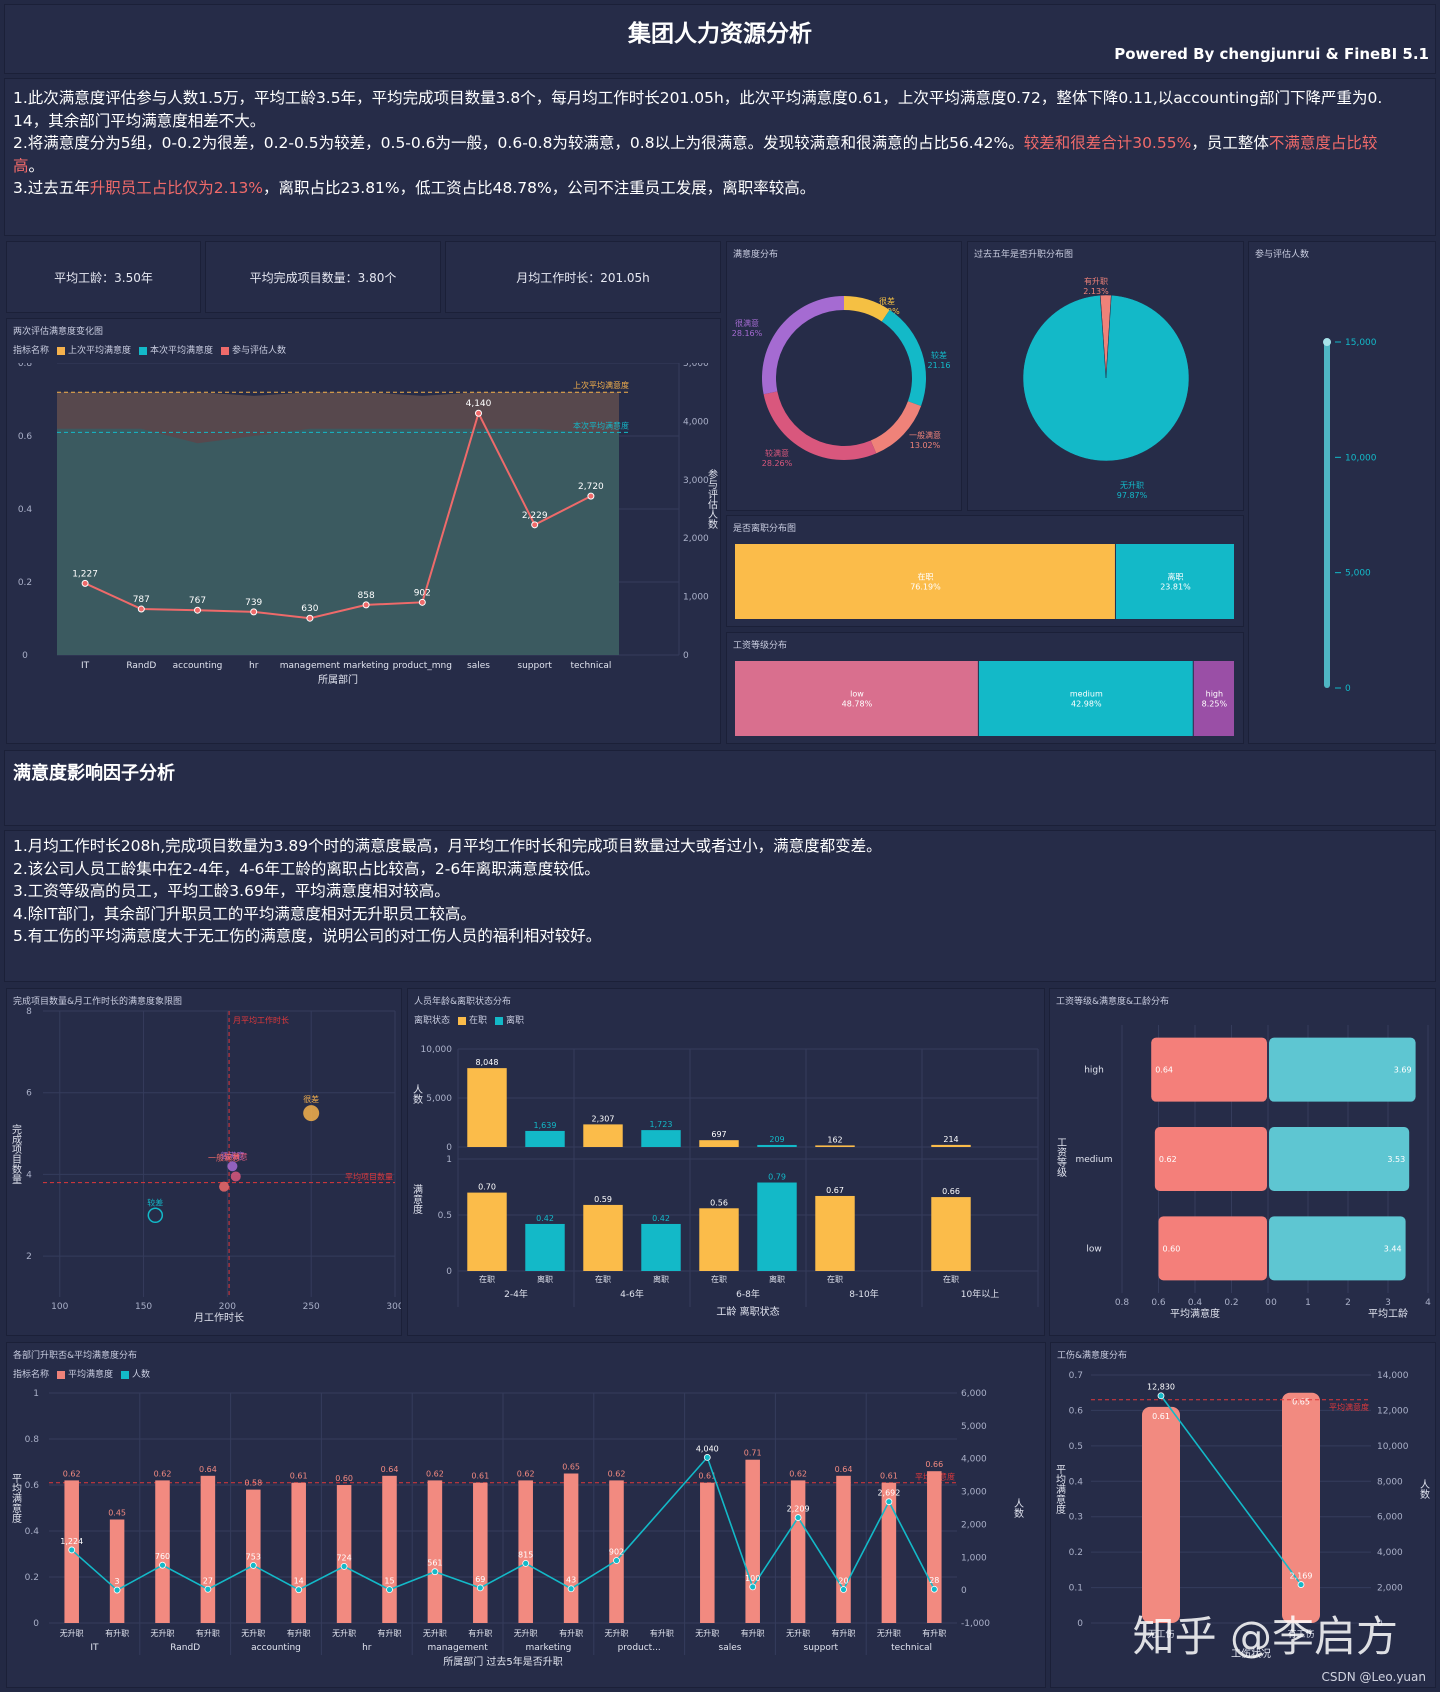 This screenshot has width=1440, height=1692. What do you see at coordinates (227, 1307) in the screenshot?
I see `x-tick-label: 200` at bounding box center [227, 1307].